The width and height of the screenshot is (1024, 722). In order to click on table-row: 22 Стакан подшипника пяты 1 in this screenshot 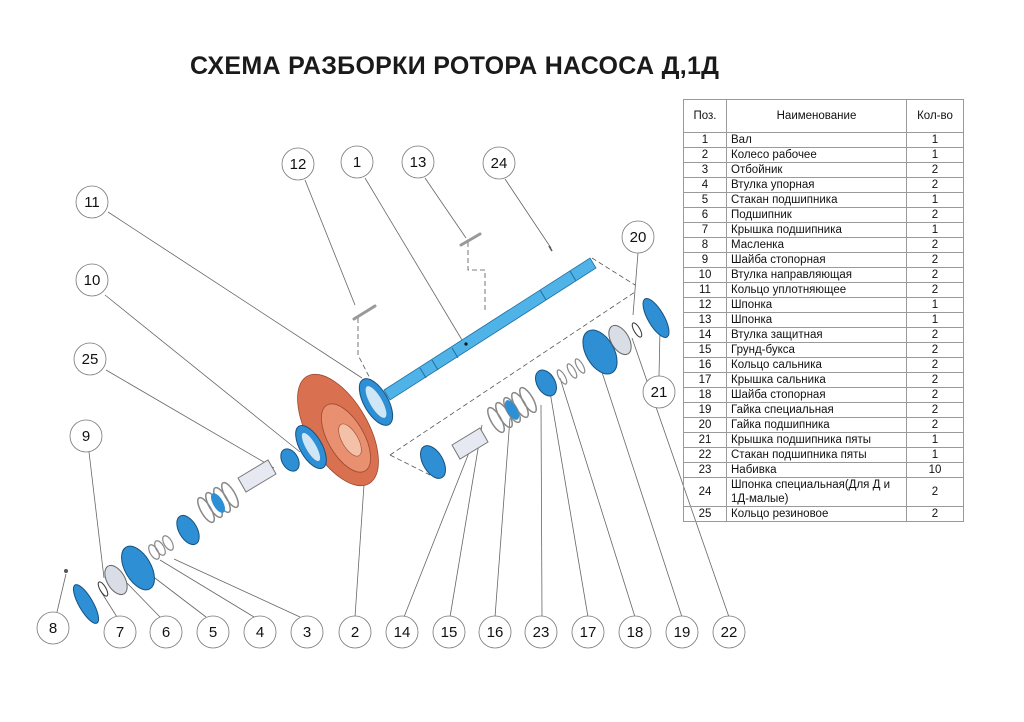, I will do `click(823, 455)`.